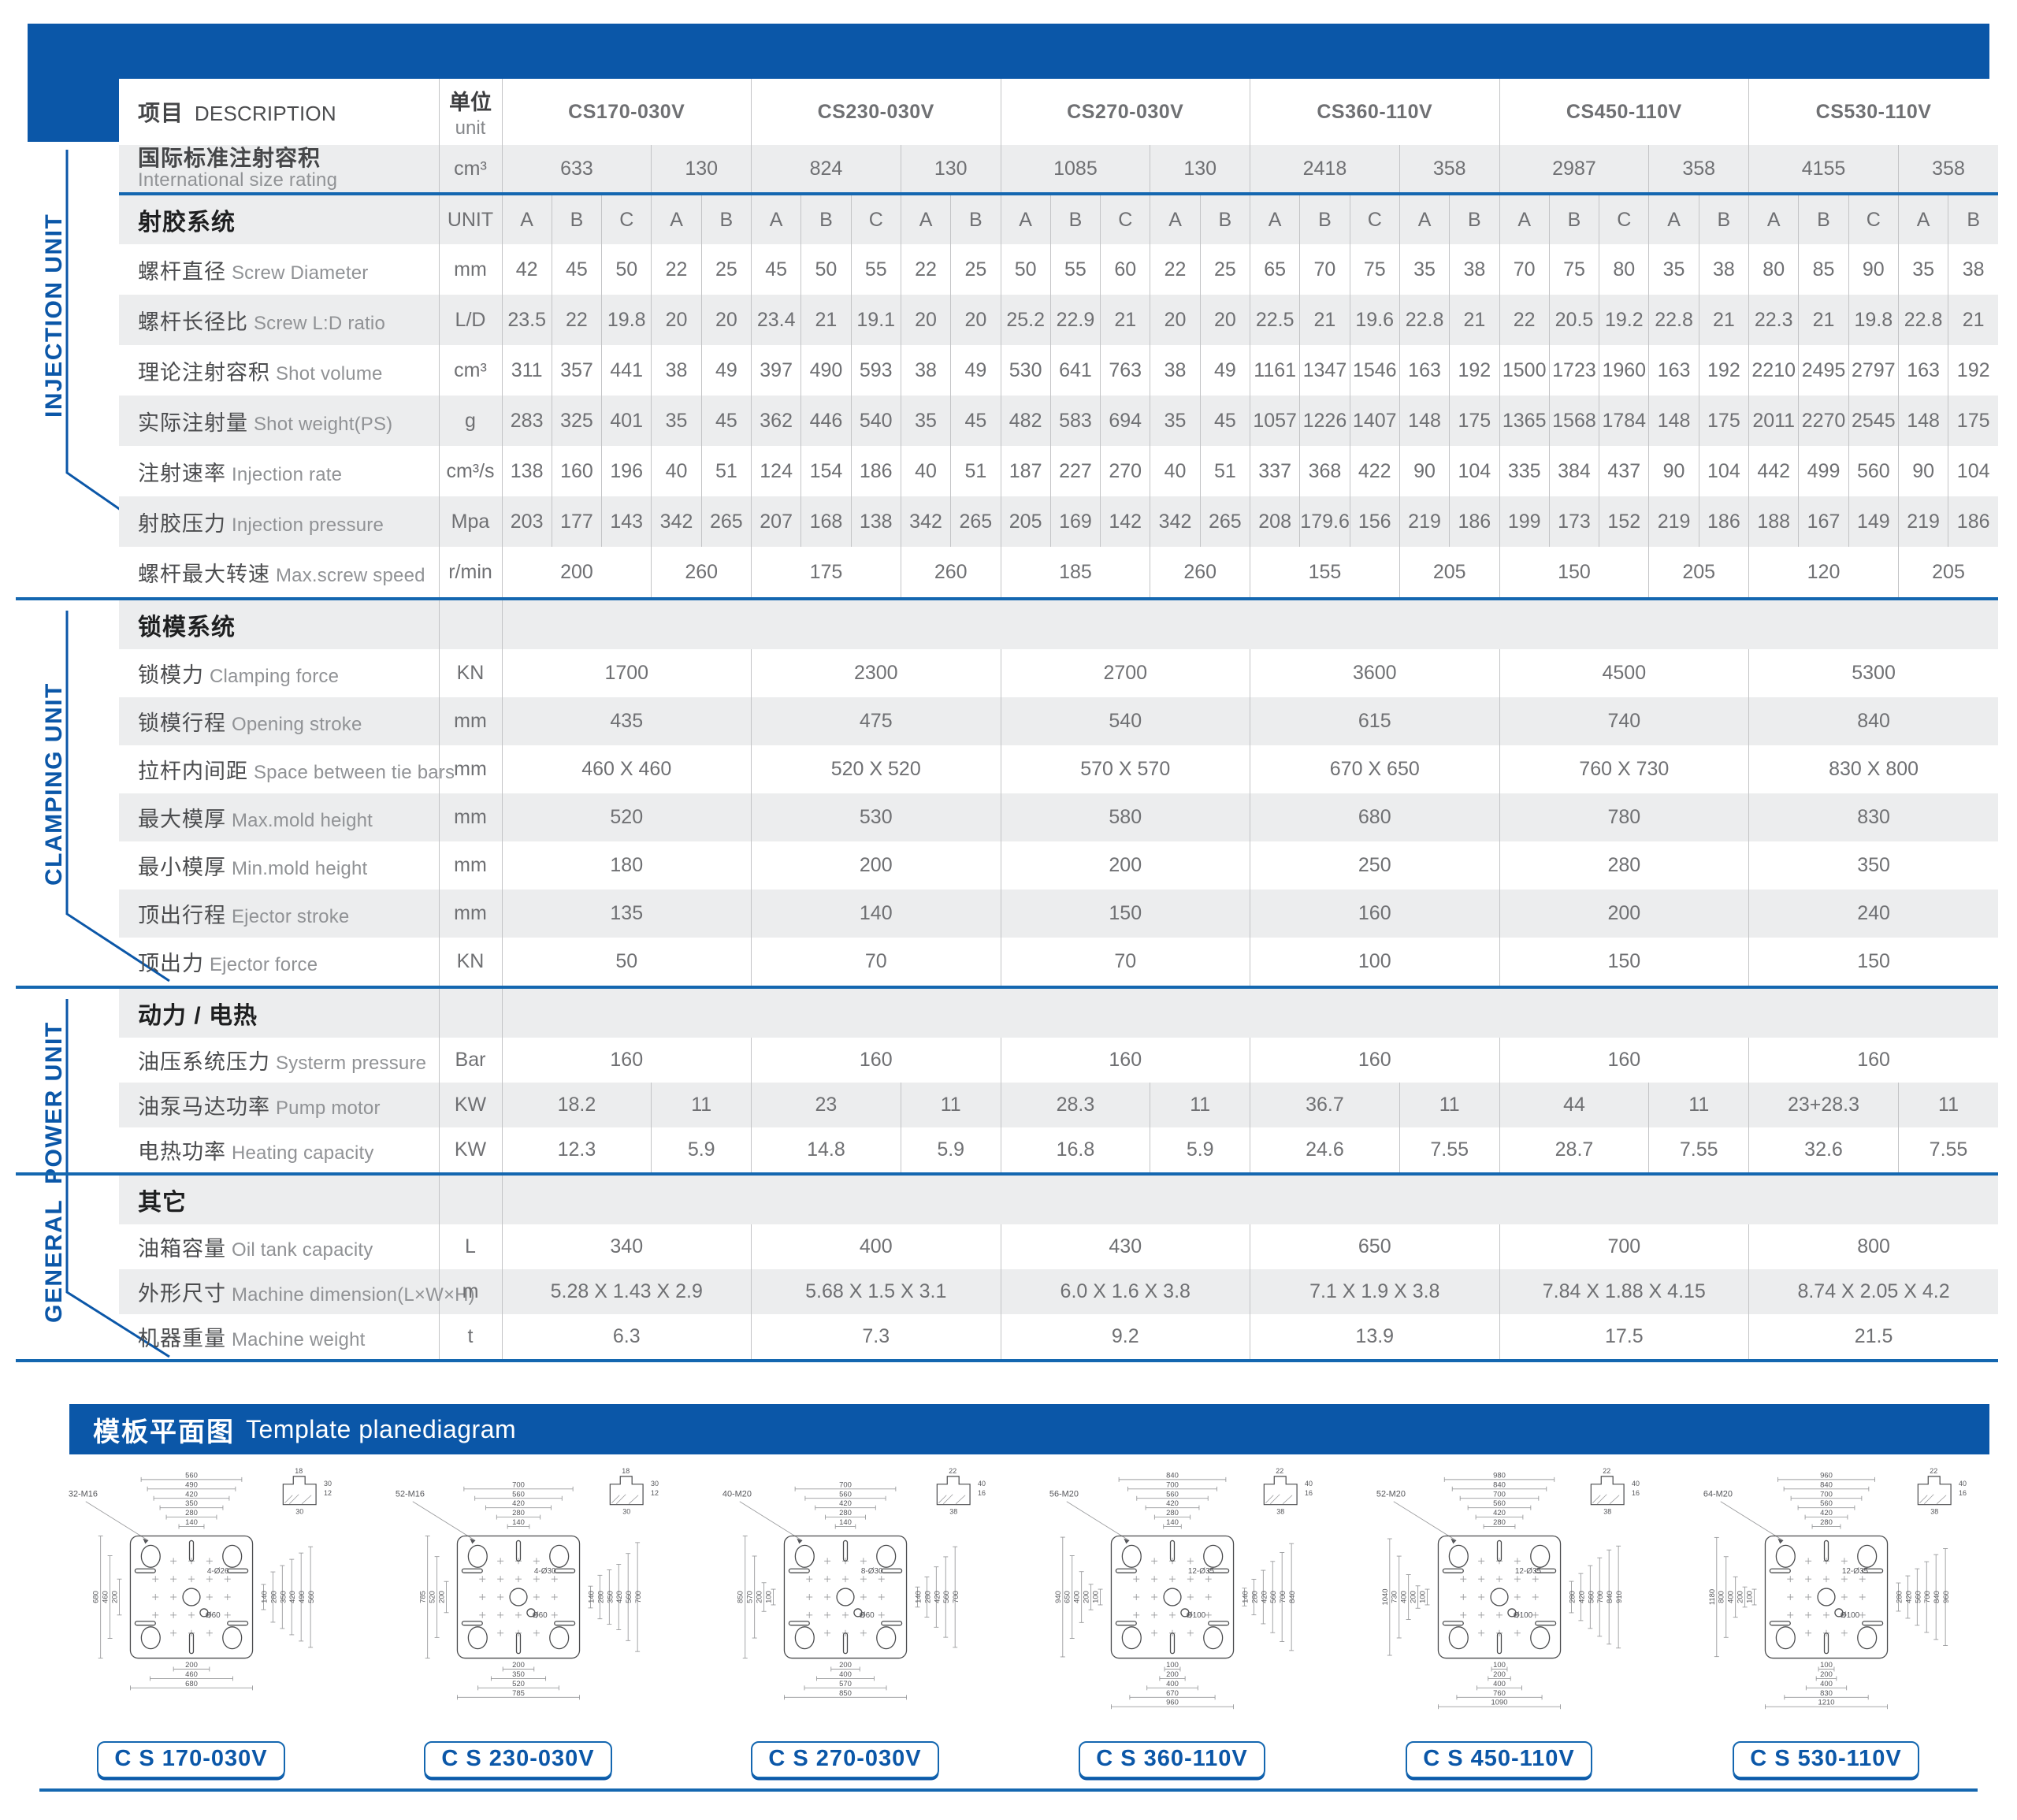 The width and height of the screenshot is (2017, 1820). I want to click on spec-value: 340, so click(626, 1246).